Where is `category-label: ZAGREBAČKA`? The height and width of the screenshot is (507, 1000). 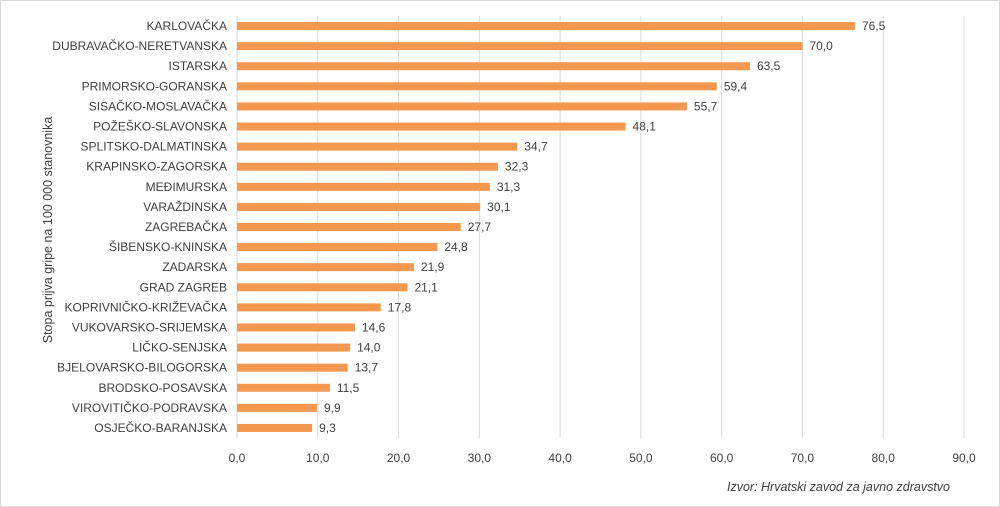
category-label: ZAGREBAČKA is located at coordinates (186, 226).